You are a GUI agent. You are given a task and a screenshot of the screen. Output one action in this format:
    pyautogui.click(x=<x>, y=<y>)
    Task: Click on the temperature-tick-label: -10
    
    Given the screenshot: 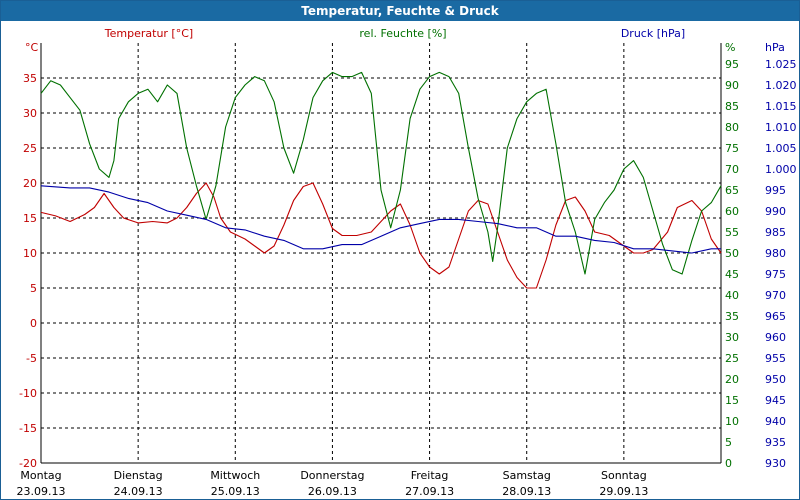 What is the action you would take?
    pyautogui.click(x=28, y=393)
    